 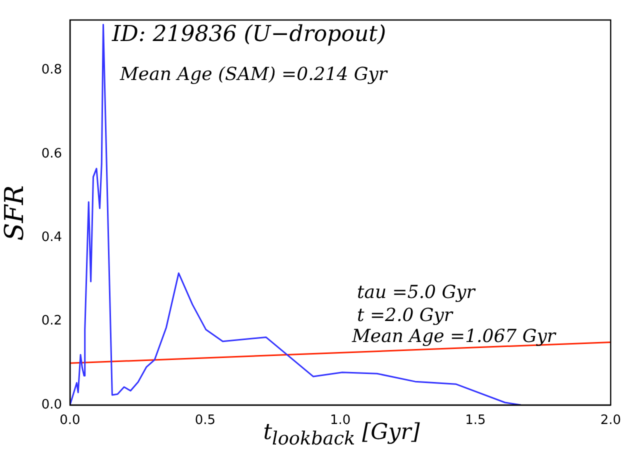 What do you see at coordinates (15, 212) in the screenshot?
I see `y-axis-title: SFR` at bounding box center [15, 212].